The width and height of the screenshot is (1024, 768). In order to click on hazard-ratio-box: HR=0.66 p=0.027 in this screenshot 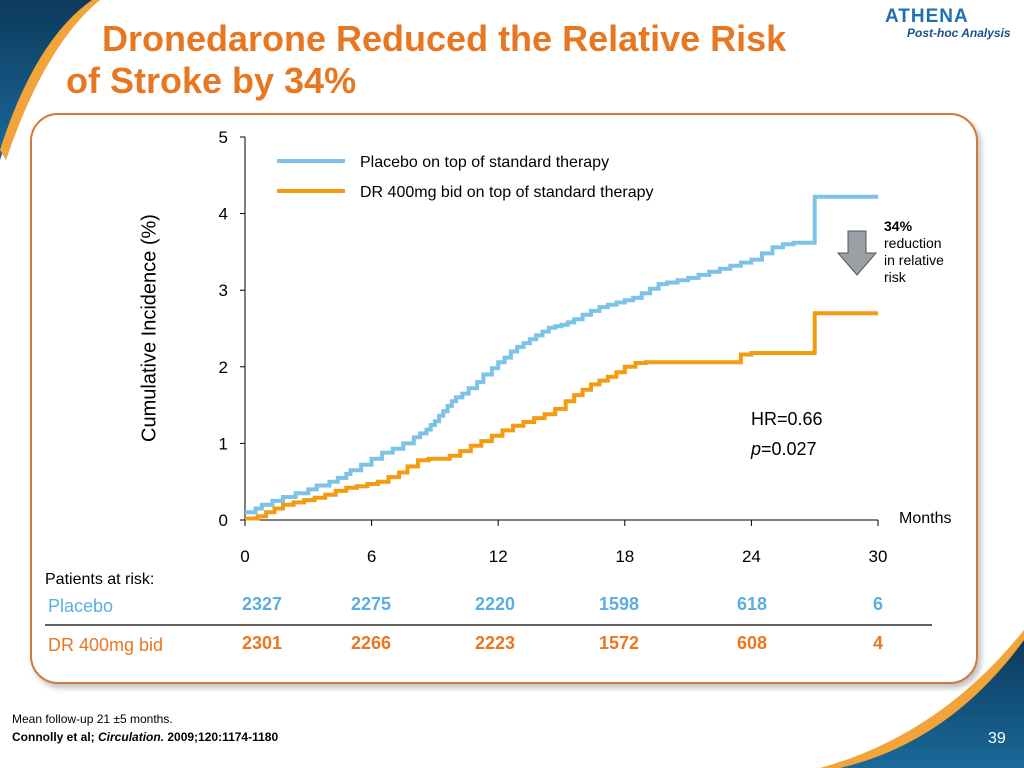, I will do `click(787, 434)`.